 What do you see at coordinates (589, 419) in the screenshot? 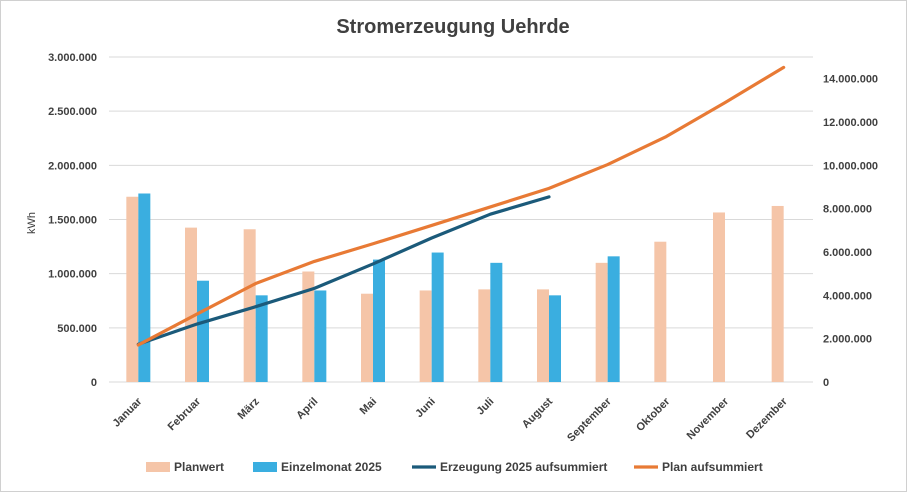
I see `x-tick-label: September` at bounding box center [589, 419].